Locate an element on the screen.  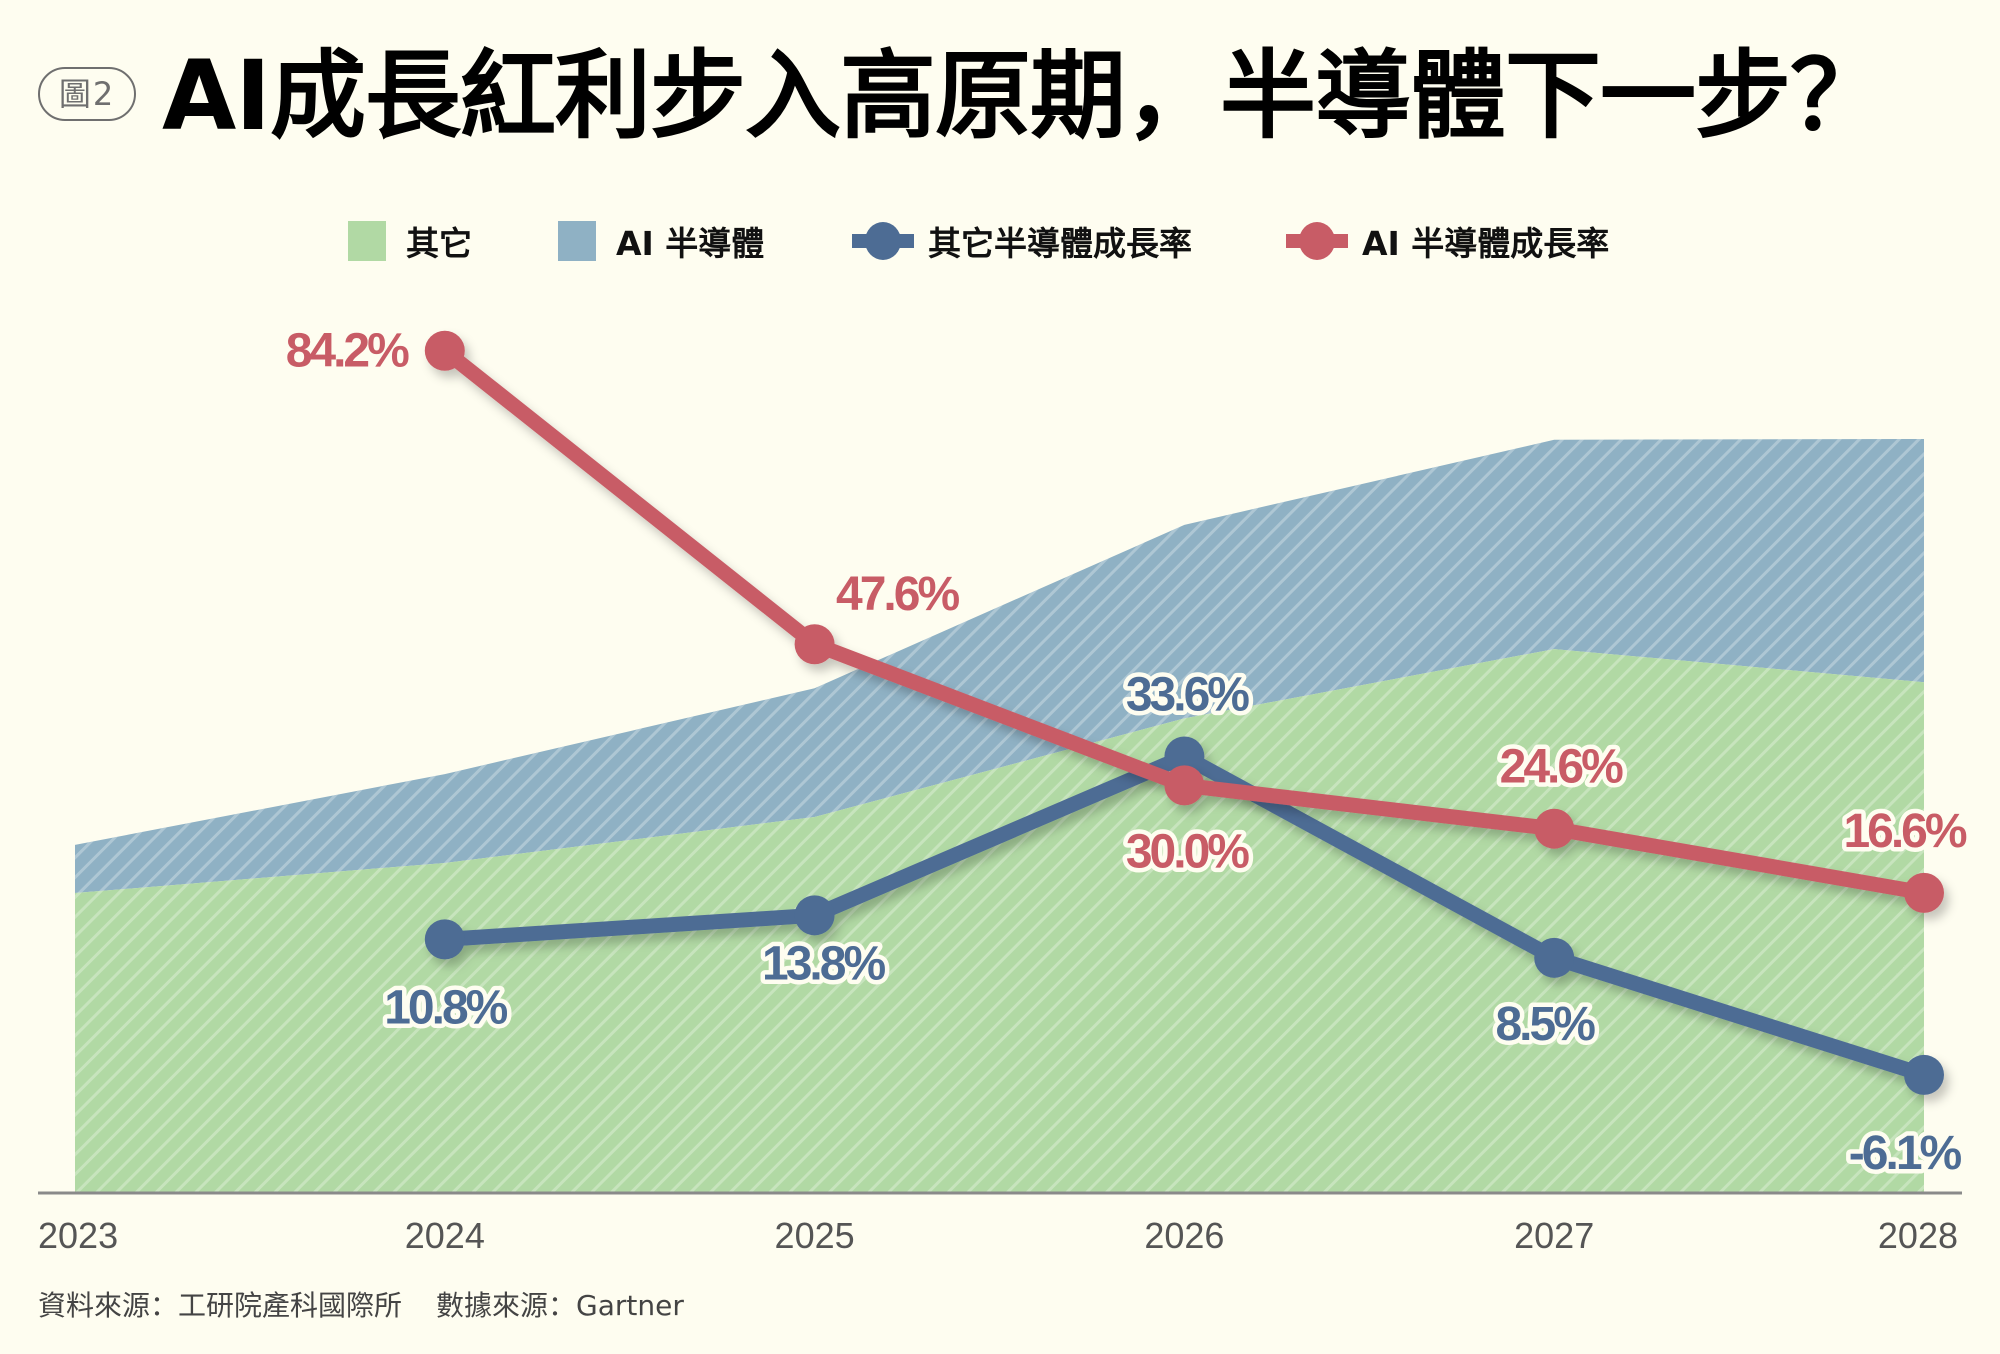
source-note: 資料來源：工研院產科國際所 數據來源：Gartner is located at coordinates (361, 1304).